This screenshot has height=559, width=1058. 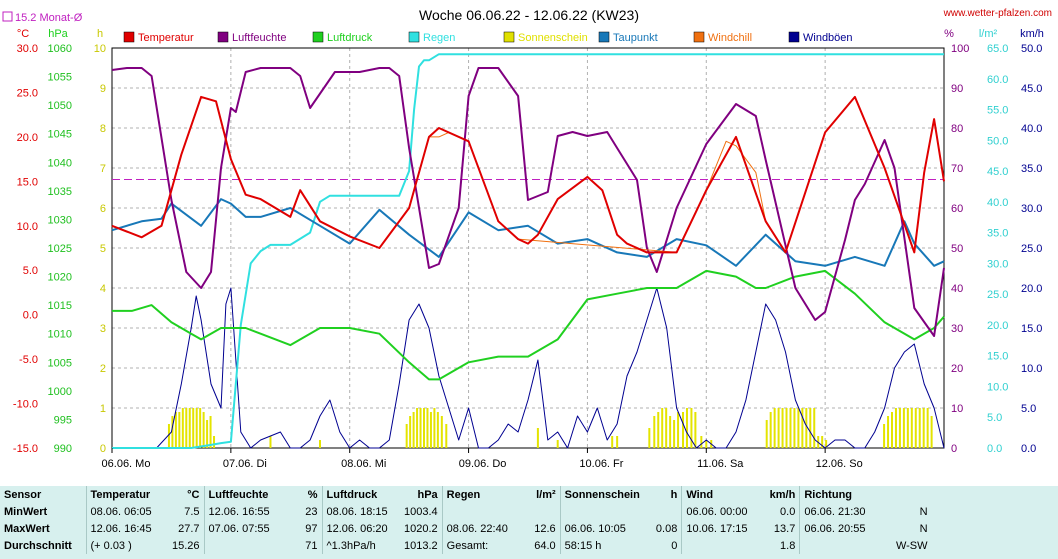 What do you see at coordinates (997, 295) in the screenshot?
I see `rain-tick-label: 25.0` at bounding box center [997, 295].